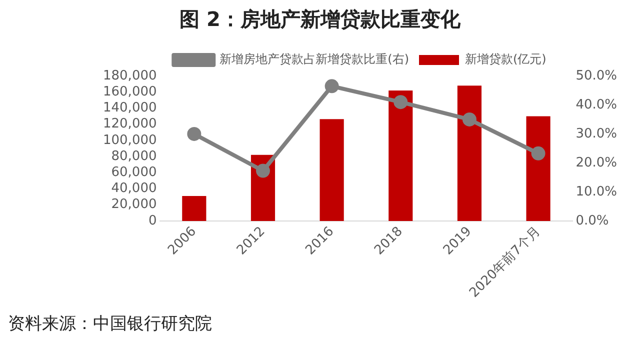 The width and height of the screenshot is (640, 341). What do you see at coordinates (129, 92) in the screenshot?
I see `y-tick-label: 160,000` at bounding box center [129, 92].